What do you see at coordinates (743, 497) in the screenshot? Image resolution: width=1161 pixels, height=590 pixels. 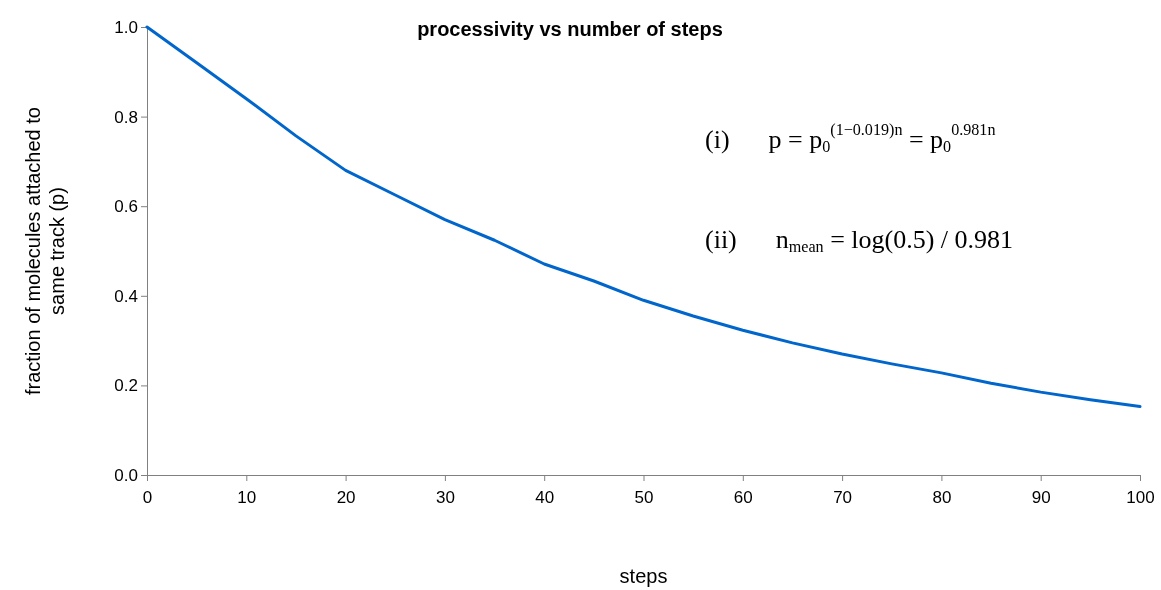 I see `x-tick-label: 60` at bounding box center [743, 497].